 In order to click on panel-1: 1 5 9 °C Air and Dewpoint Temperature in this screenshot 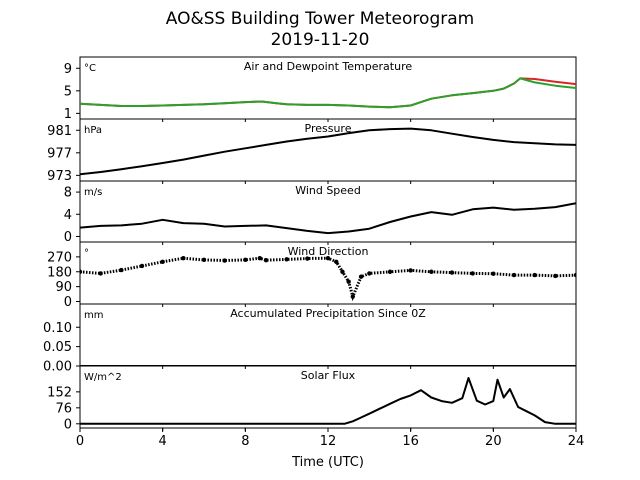, I will do `click(320, 89)`.